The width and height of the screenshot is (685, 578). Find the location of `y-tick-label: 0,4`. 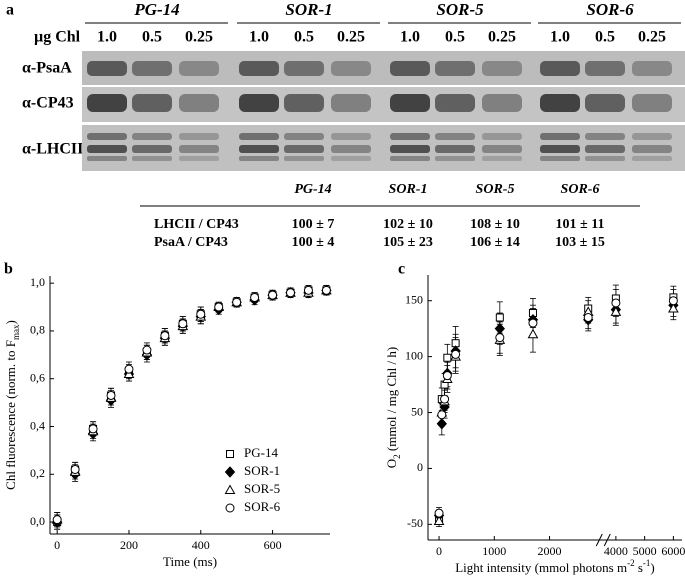

y-tick-label: 0,4 is located at coordinates (37, 425).